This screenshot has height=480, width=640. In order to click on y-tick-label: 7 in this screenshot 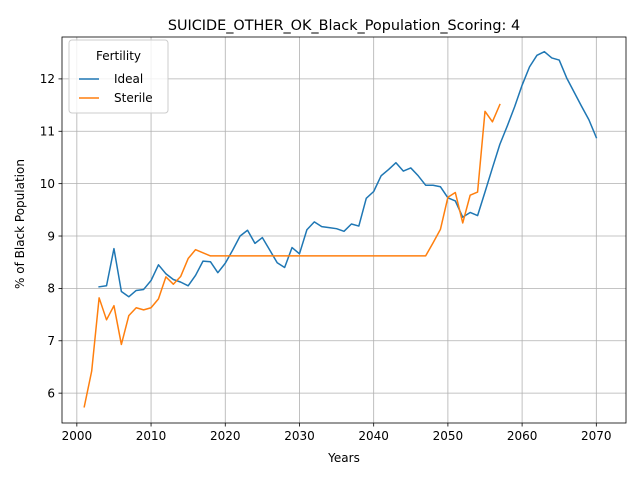, I will do `click(51, 341)`.